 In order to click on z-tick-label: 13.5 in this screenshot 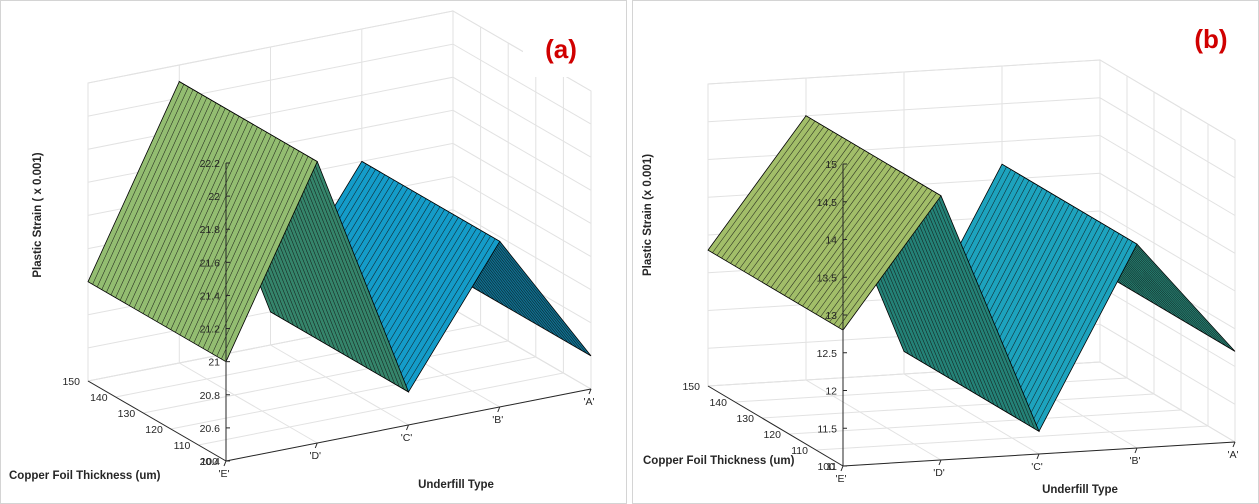, I will do `click(827, 278)`.